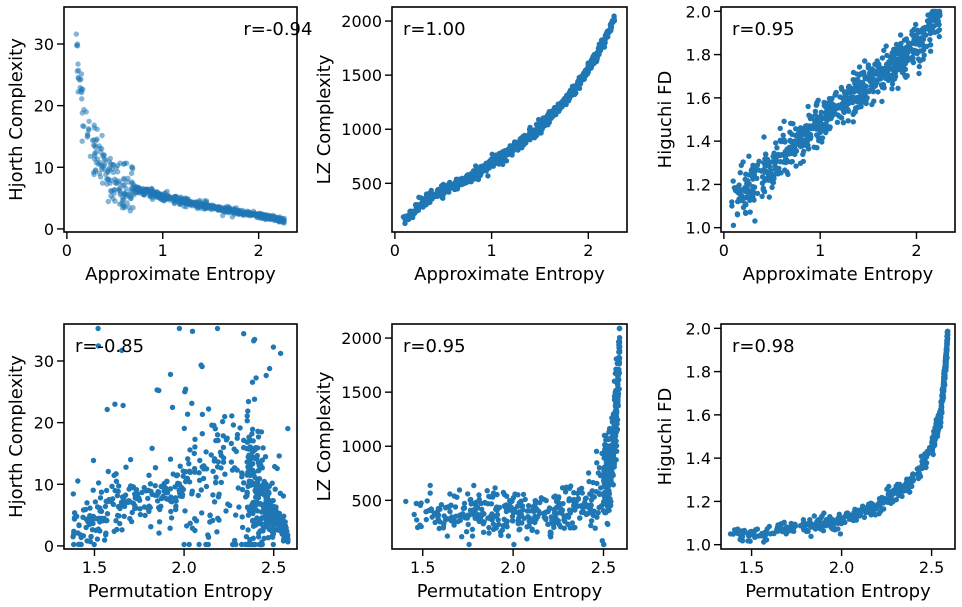 The height and width of the screenshot is (607, 962). What do you see at coordinates (44, 484) in the screenshot?
I see `y-tick-label: 10` at bounding box center [44, 484].